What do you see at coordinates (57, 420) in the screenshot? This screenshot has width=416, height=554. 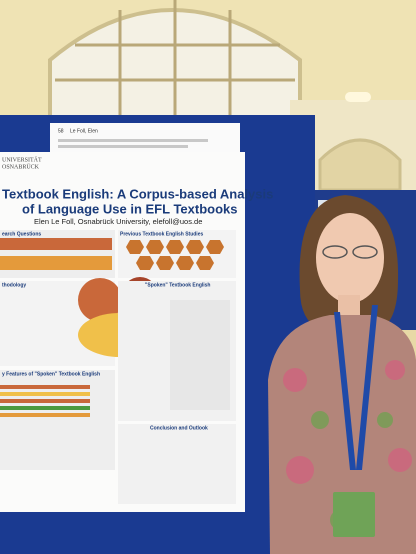 I see `section: y Features of "Spoken" Textbook English` at bounding box center [57, 420].